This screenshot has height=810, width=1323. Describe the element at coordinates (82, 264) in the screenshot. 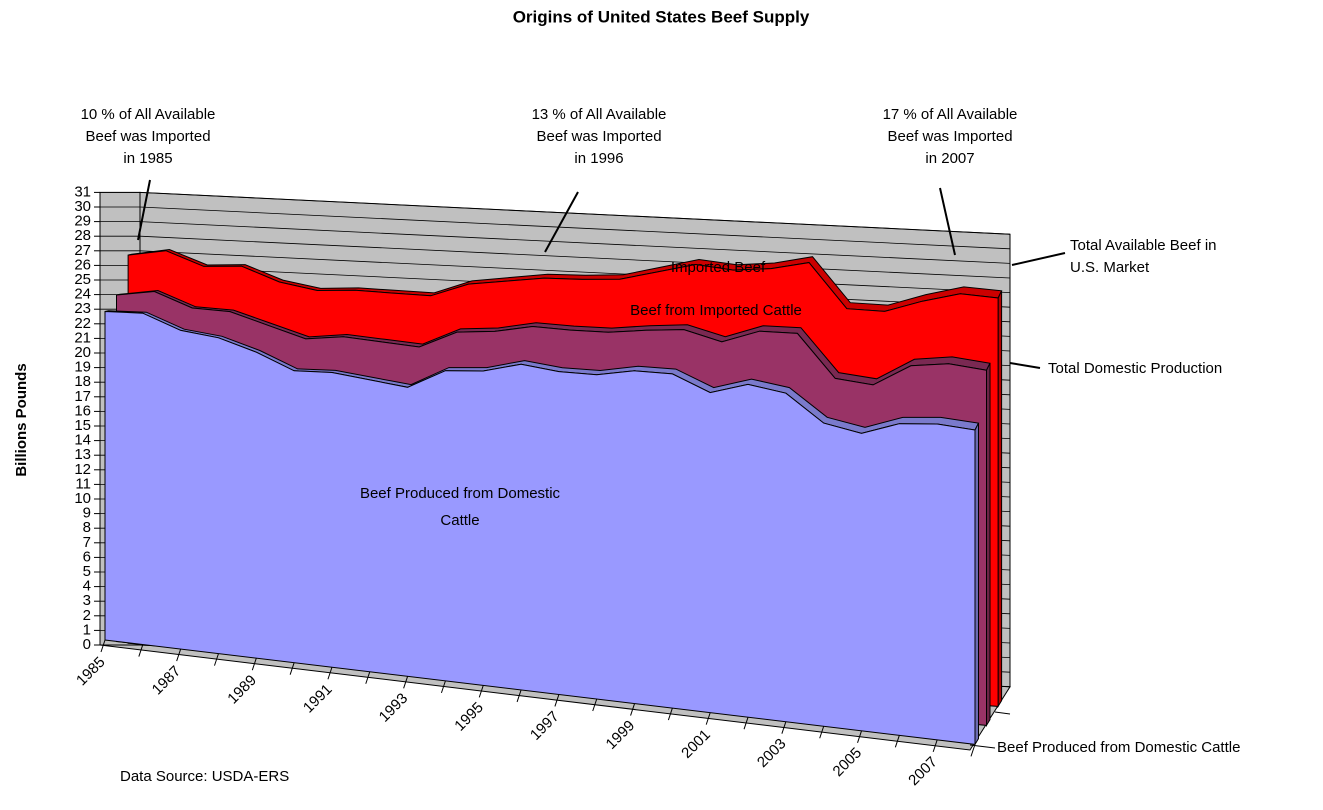

I see `y-tick-label: 26` at that location.